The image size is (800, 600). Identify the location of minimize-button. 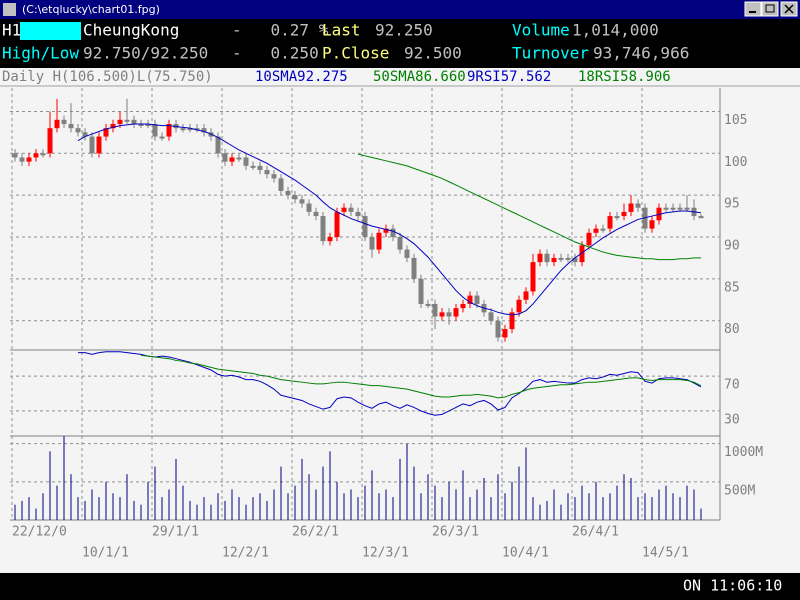
(753, 9).